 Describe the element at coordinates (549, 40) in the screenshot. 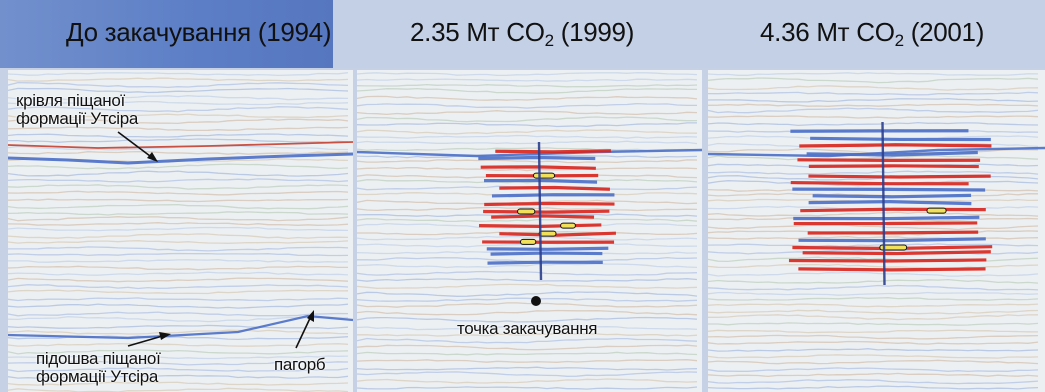

I see `panel-title-1999-subscript: 2` at that location.